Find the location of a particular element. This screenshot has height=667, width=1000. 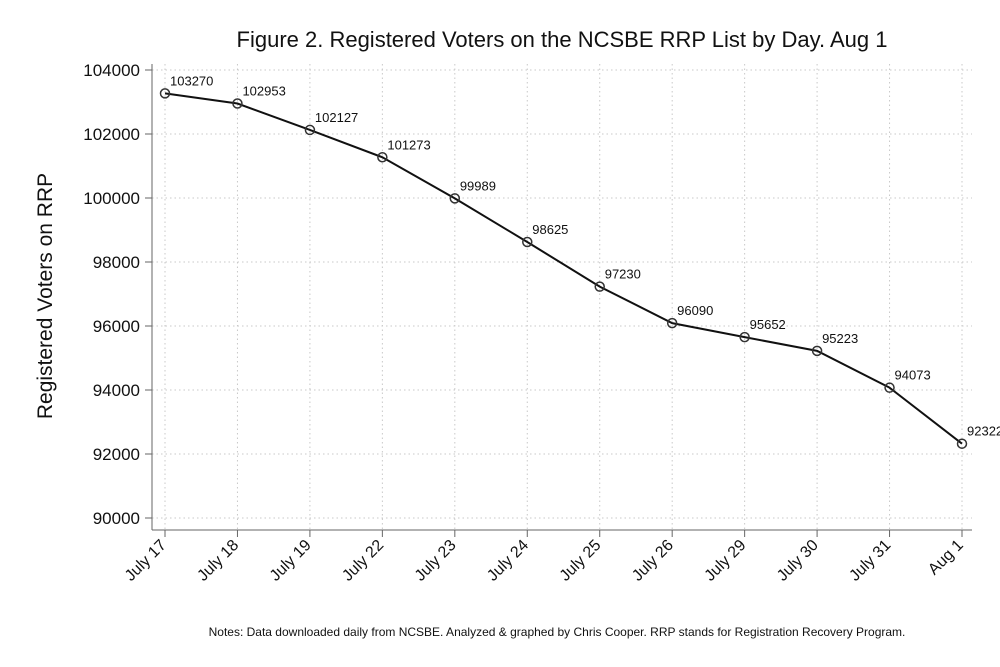

y-tick-label: 90000 is located at coordinates (116, 518).